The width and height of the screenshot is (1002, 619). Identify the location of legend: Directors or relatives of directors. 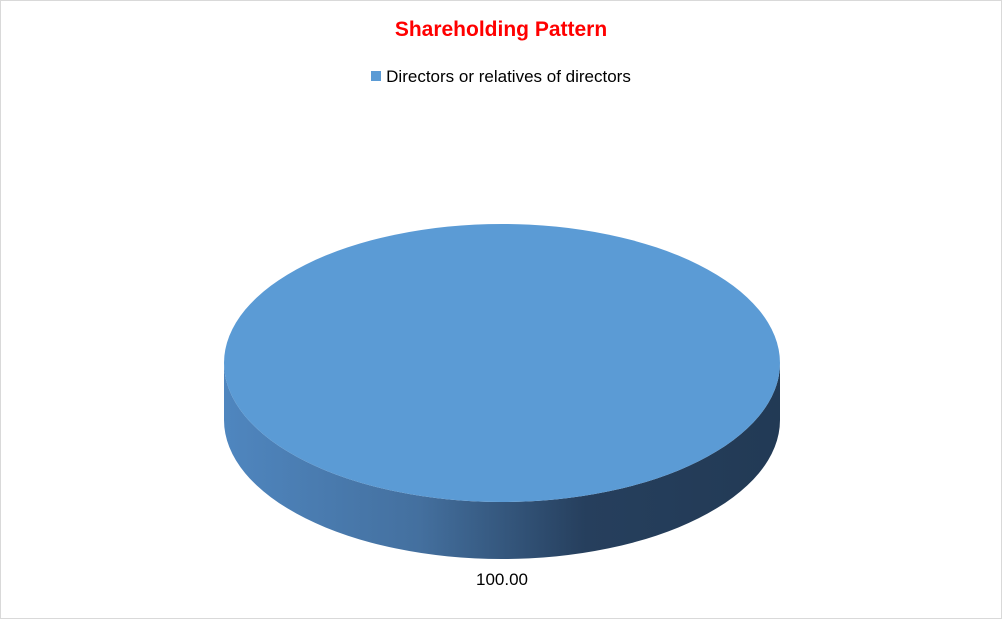
(501, 77).